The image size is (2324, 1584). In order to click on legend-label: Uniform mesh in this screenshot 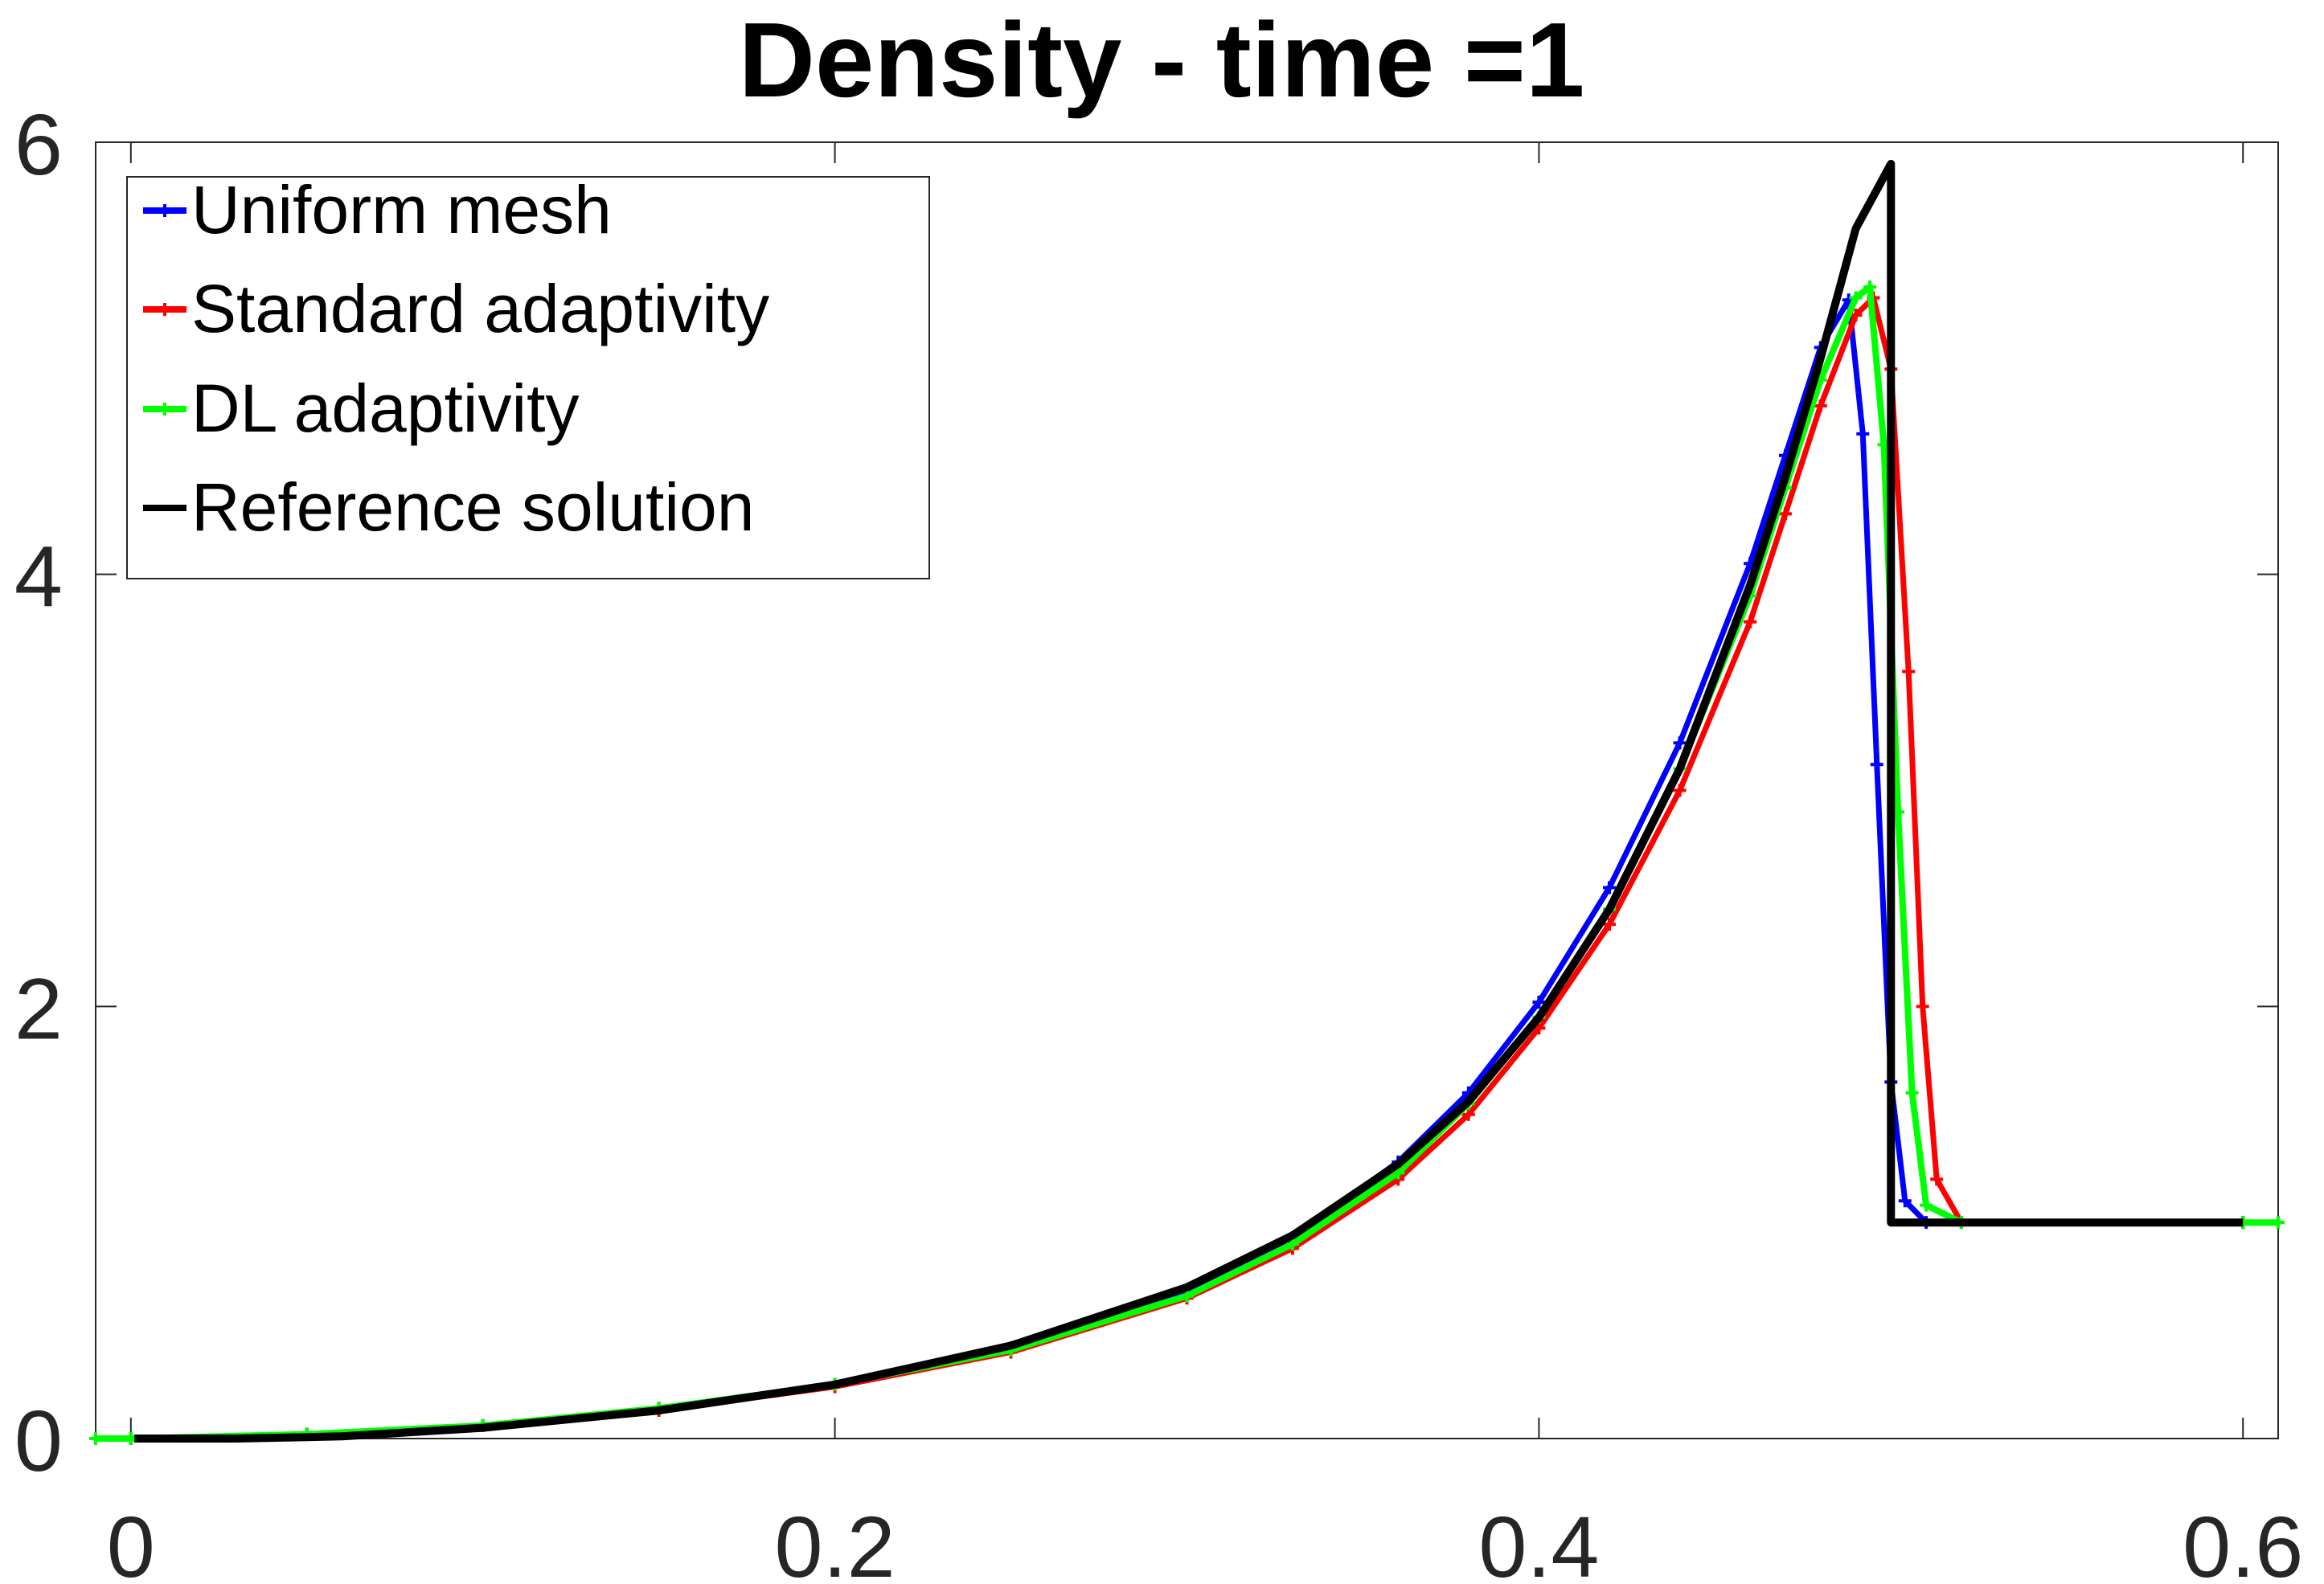, I will do `click(401, 210)`.